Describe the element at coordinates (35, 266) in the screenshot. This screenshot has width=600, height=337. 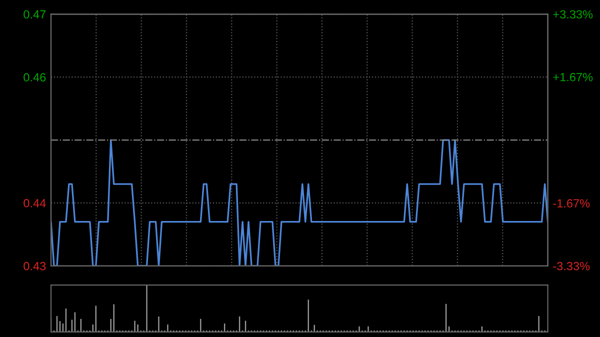
I see `y-tick-label: 0.43` at that location.